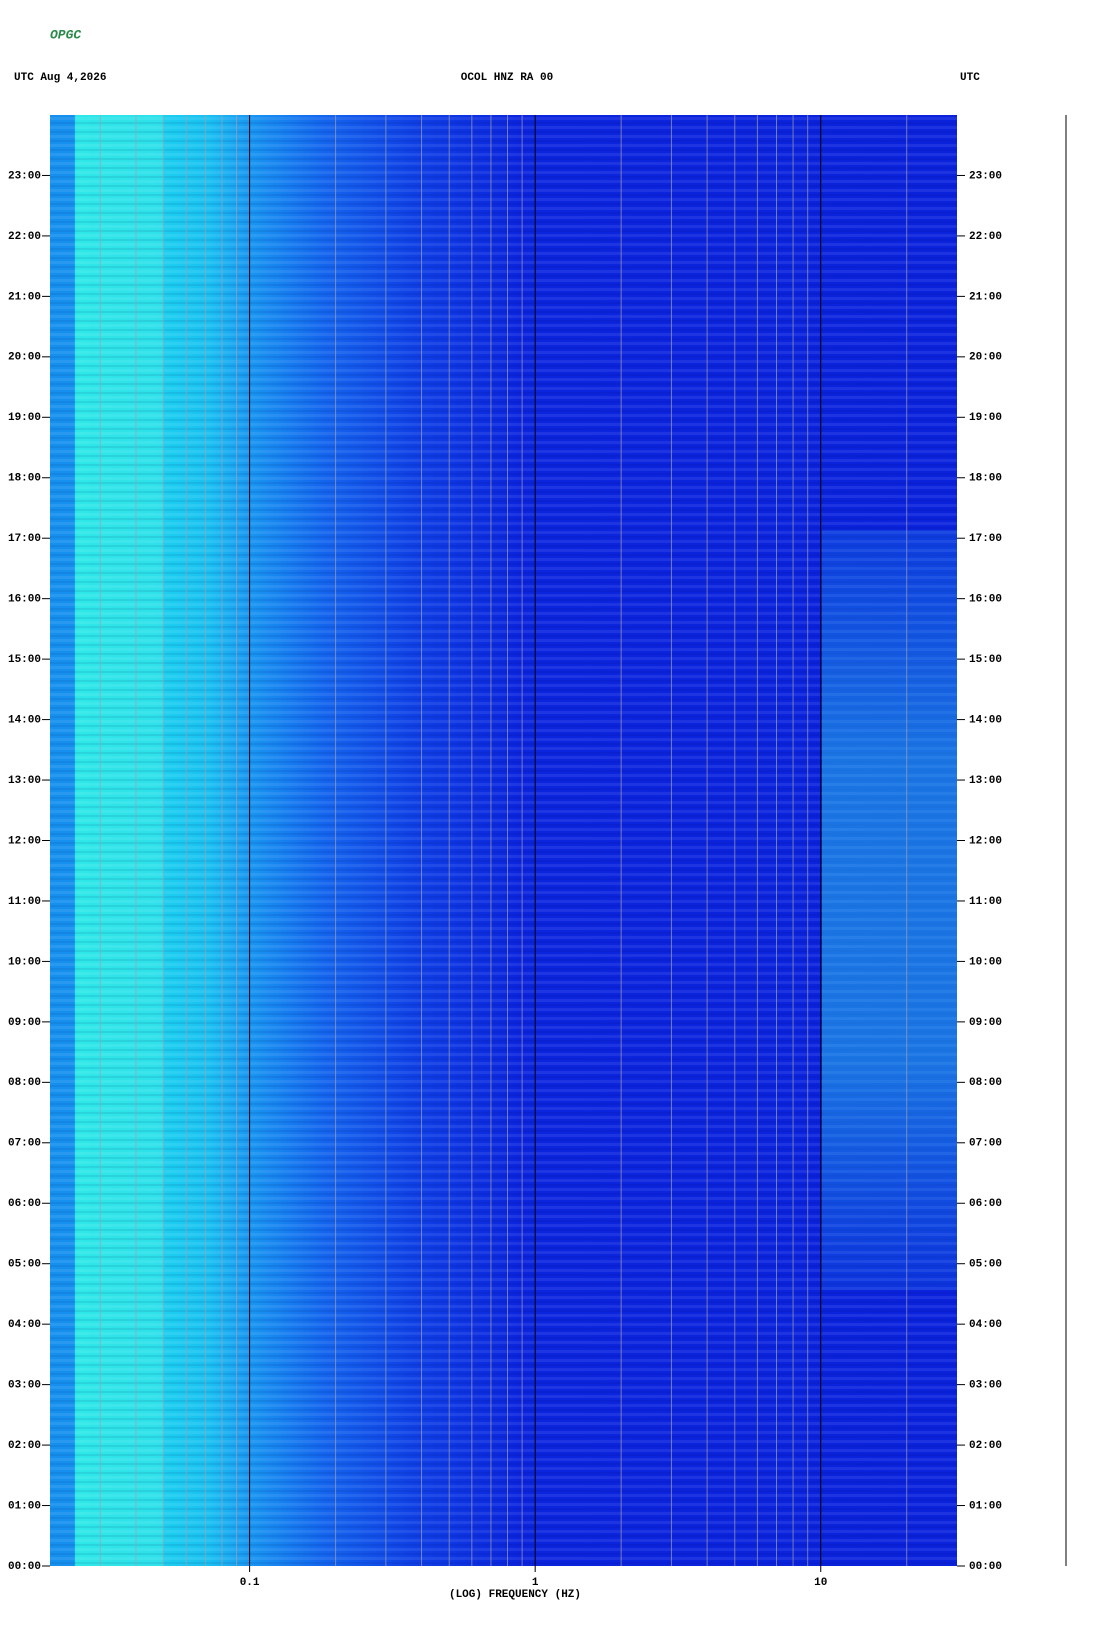 The height and width of the screenshot is (1634, 1102). Describe the element at coordinates (24, 1325) in the screenshot. I see `y-tick-label: 04:00` at that location.